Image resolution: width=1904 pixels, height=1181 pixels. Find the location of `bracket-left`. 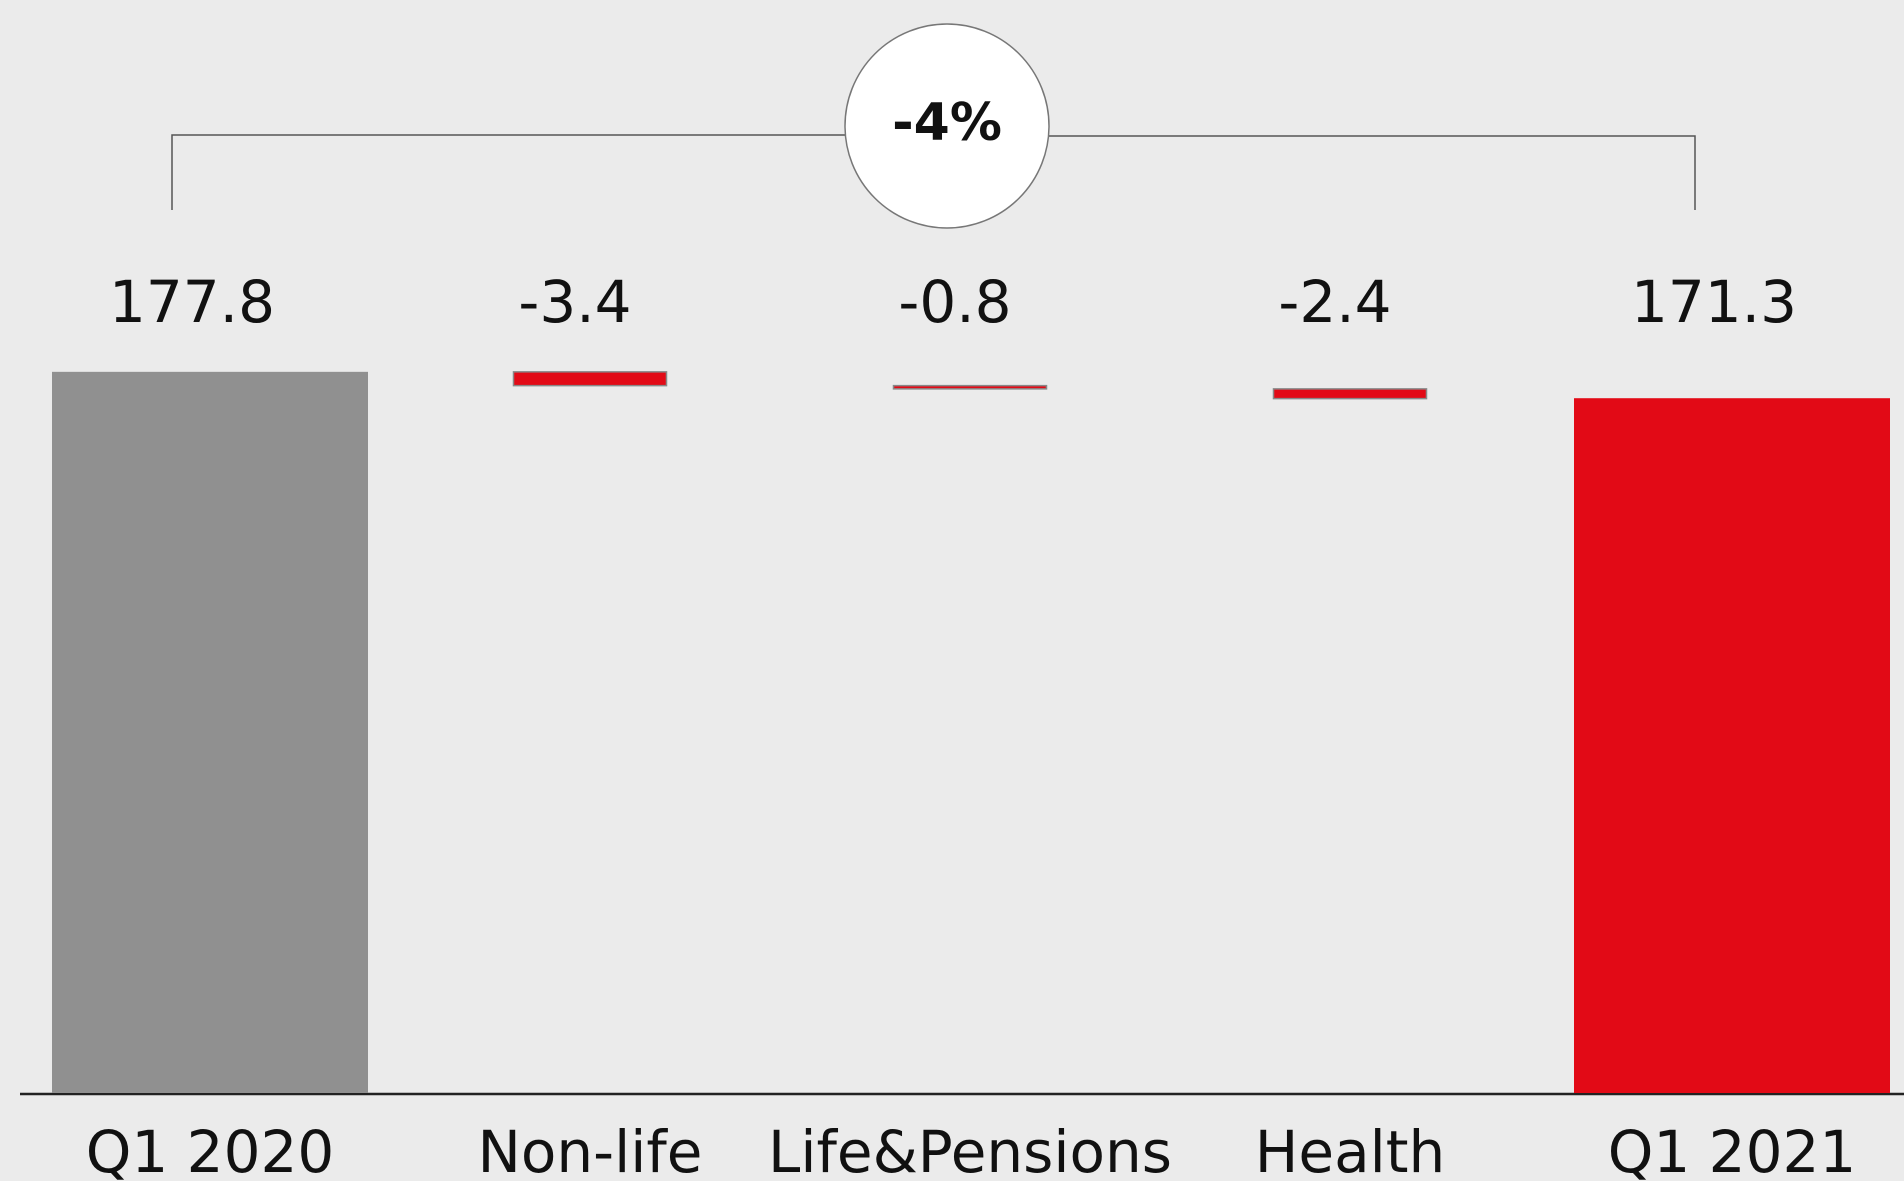

bracket-left is located at coordinates (508, 172).